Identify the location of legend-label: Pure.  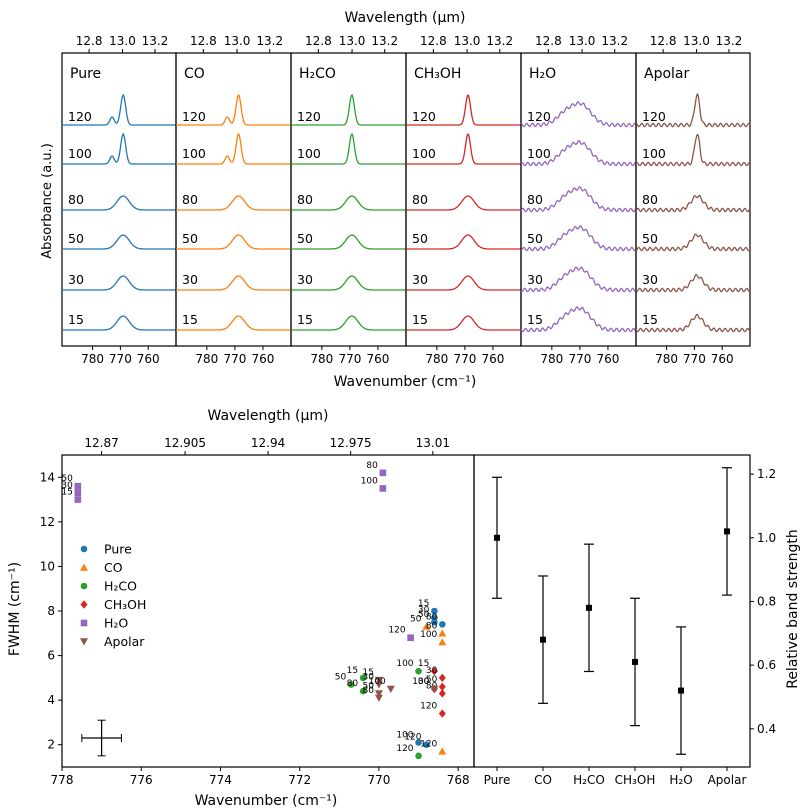
(118, 549).